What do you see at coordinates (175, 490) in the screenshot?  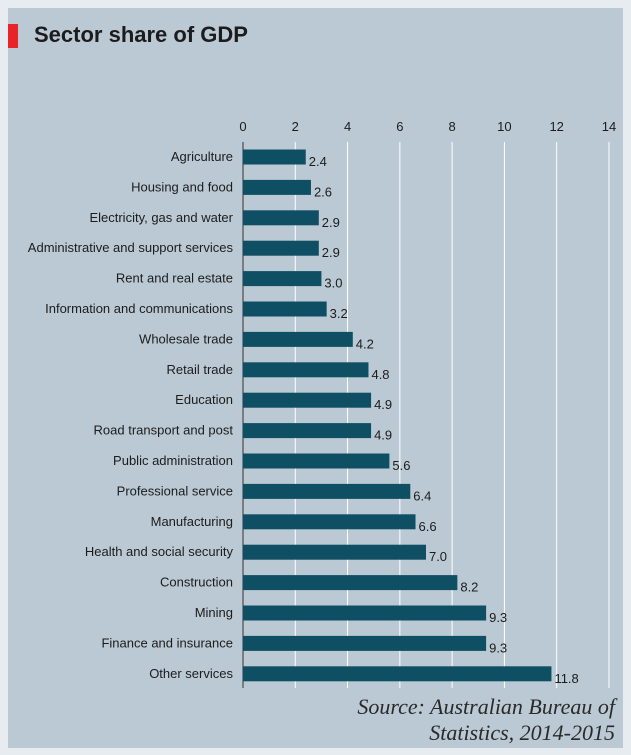 I see `category-label: Professional service` at bounding box center [175, 490].